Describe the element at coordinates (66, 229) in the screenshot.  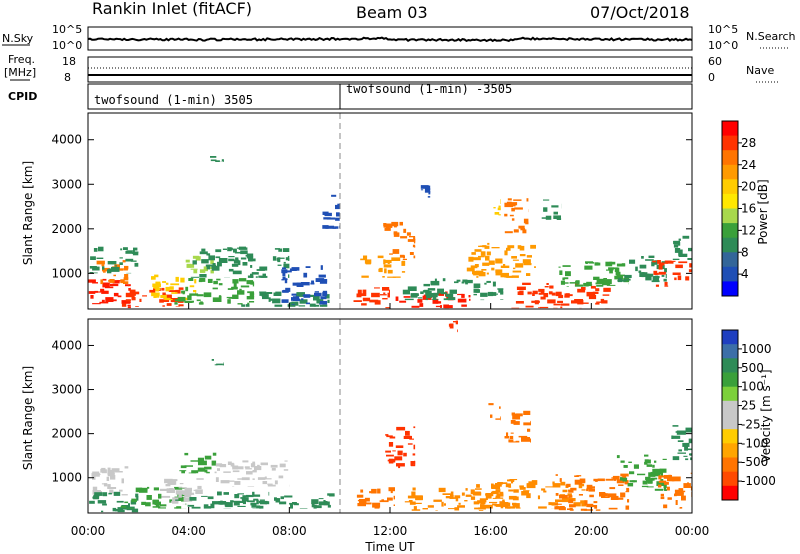
I see `y-tick-label: 2000` at that location.